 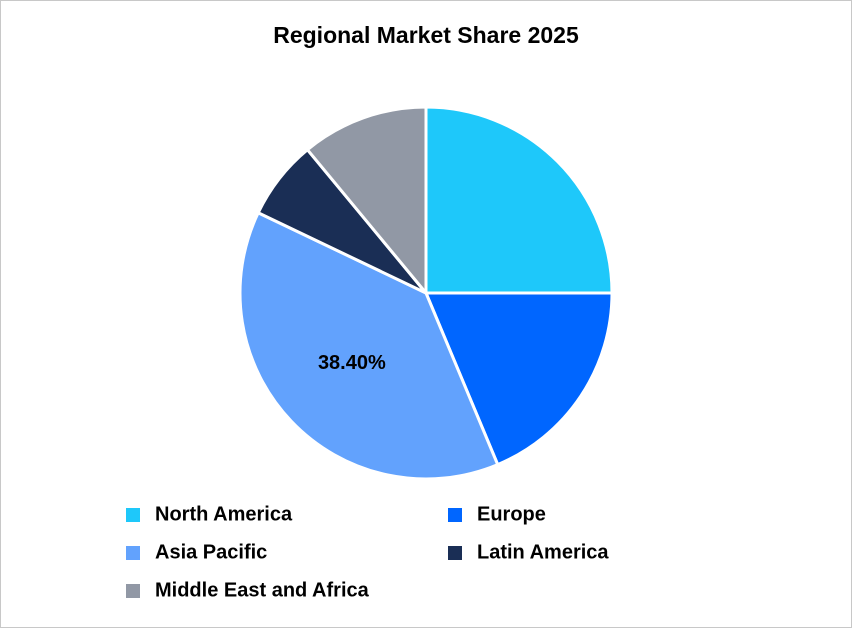 What do you see at coordinates (426, 35) in the screenshot?
I see `chart-title: Regional Market Share 2025` at bounding box center [426, 35].